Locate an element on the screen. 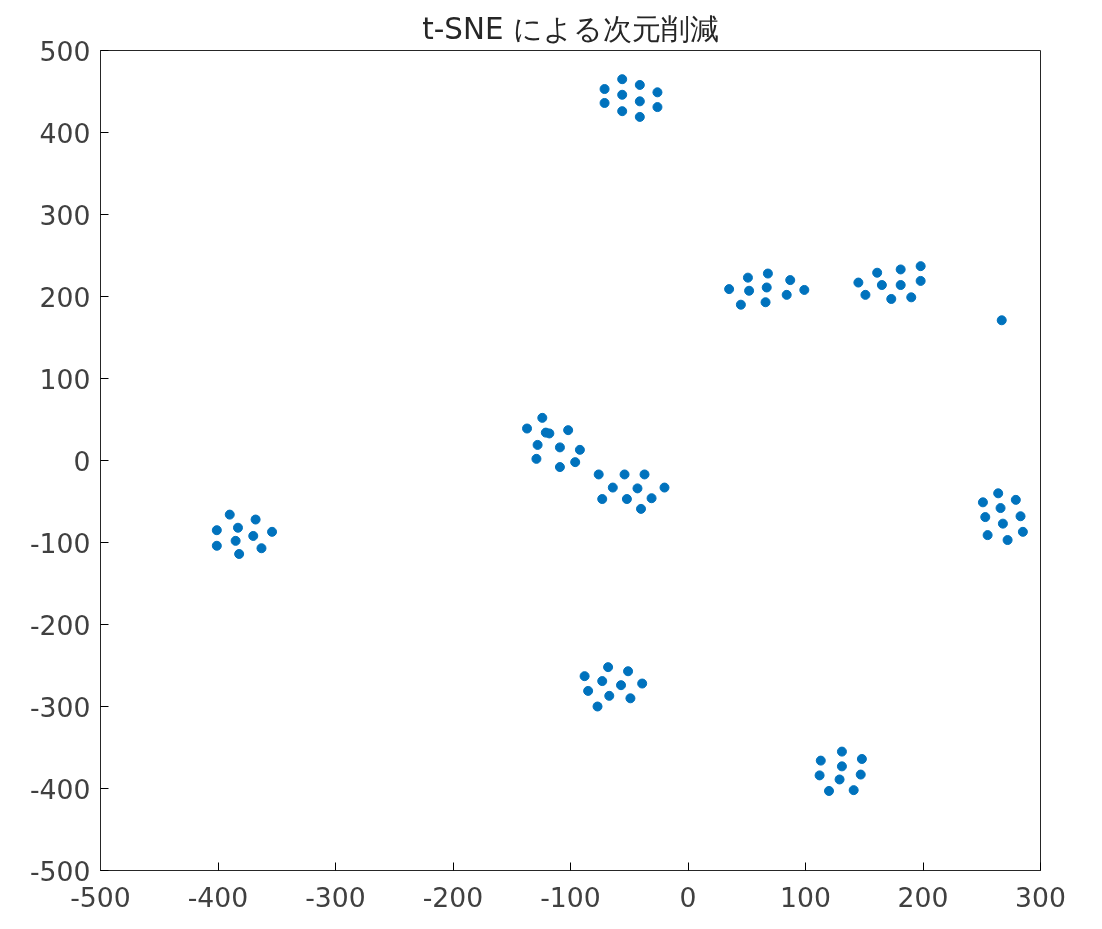 This screenshot has height=929, width=1102. x-tick-label: -300 is located at coordinates (335, 897).